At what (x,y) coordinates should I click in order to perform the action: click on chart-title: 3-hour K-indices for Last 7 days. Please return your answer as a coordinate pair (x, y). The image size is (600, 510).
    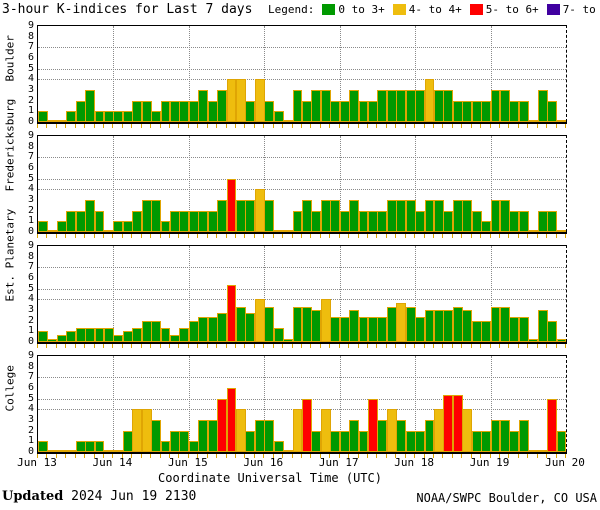
    Looking at the image, I should click on (127, 9).